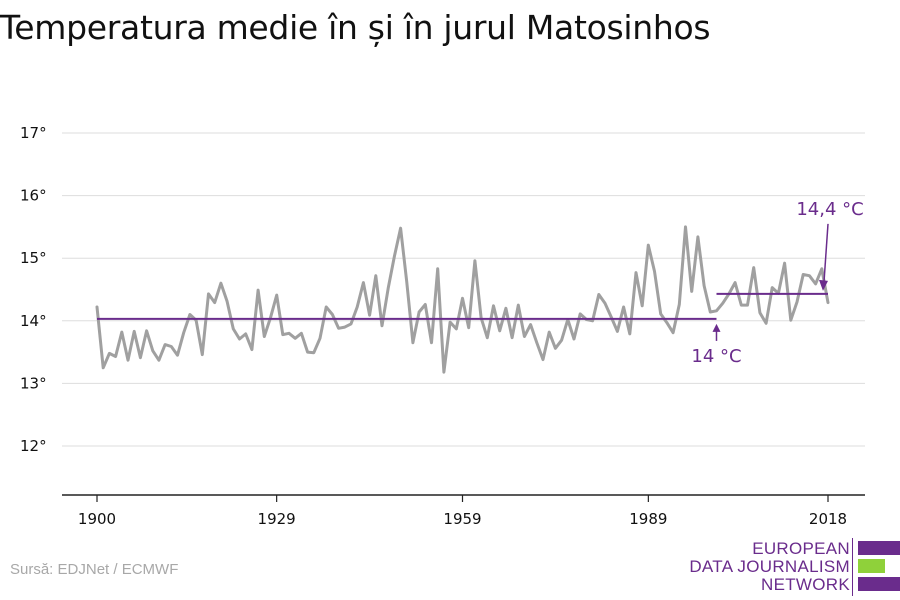 This screenshot has width=900, height=600. I want to click on mean-1-label: 14 °C, so click(716, 356).